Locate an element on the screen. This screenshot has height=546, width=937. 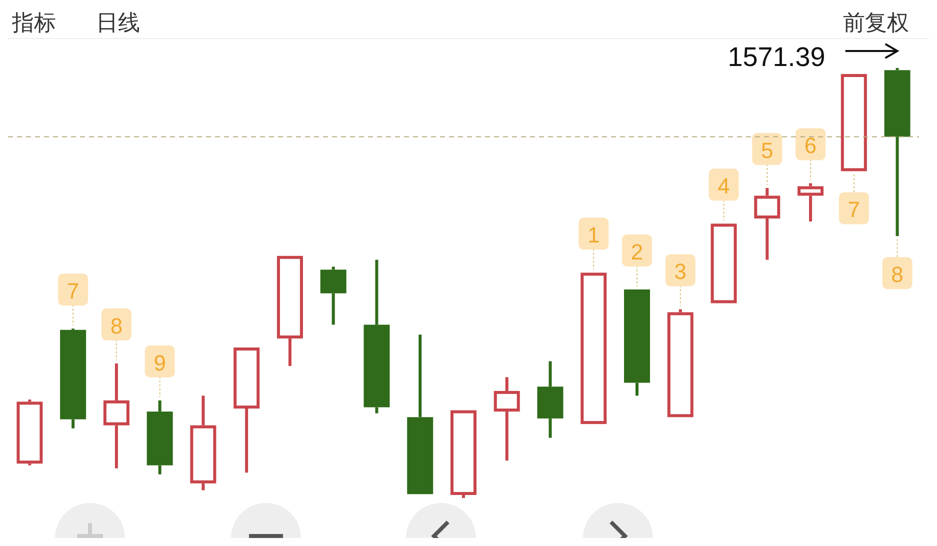
text: 5 is located at coordinates (767, 150).